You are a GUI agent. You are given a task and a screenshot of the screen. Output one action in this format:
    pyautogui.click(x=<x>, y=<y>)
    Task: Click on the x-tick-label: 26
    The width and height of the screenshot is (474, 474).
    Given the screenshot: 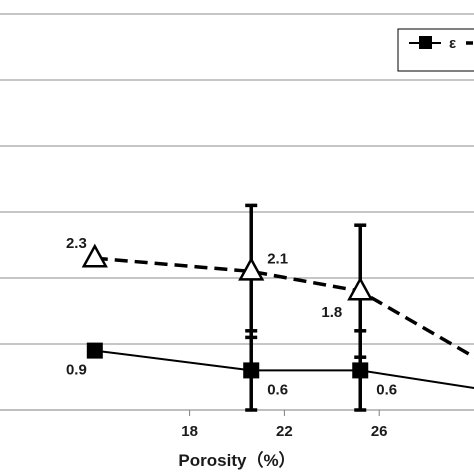 What is the action you would take?
    pyautogui.click(x=379, y=431)
    